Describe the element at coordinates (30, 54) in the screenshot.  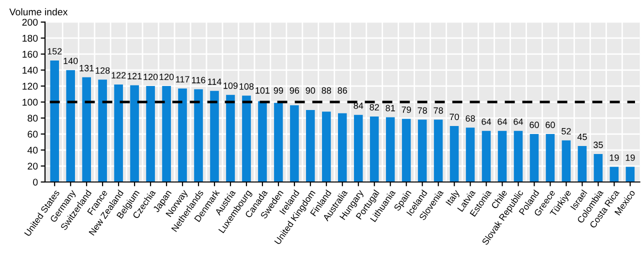
I see `y-tick-label: 160` at that location.